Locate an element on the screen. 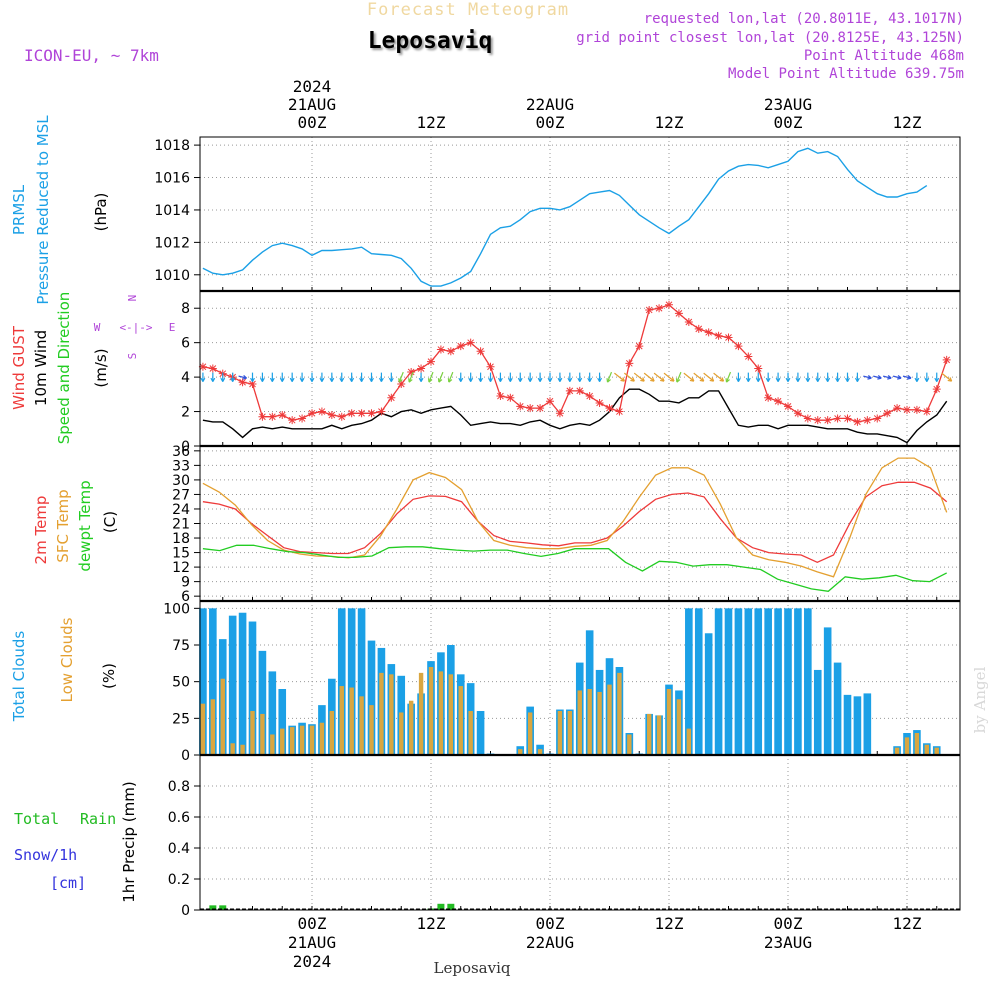 This screenshot has width=1000, height=1000. y-tick-label: 6 is located at coordinates (185, 597).